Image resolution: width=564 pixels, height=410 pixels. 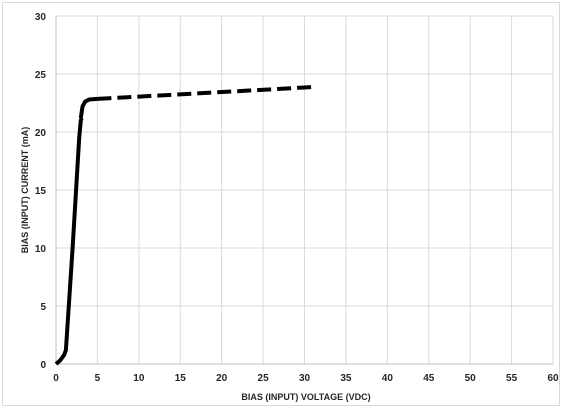 What do you see at coordinates (429, 378) in the screenshot?
I see `x-tick-label: 45` at bounding box center [429, 378].